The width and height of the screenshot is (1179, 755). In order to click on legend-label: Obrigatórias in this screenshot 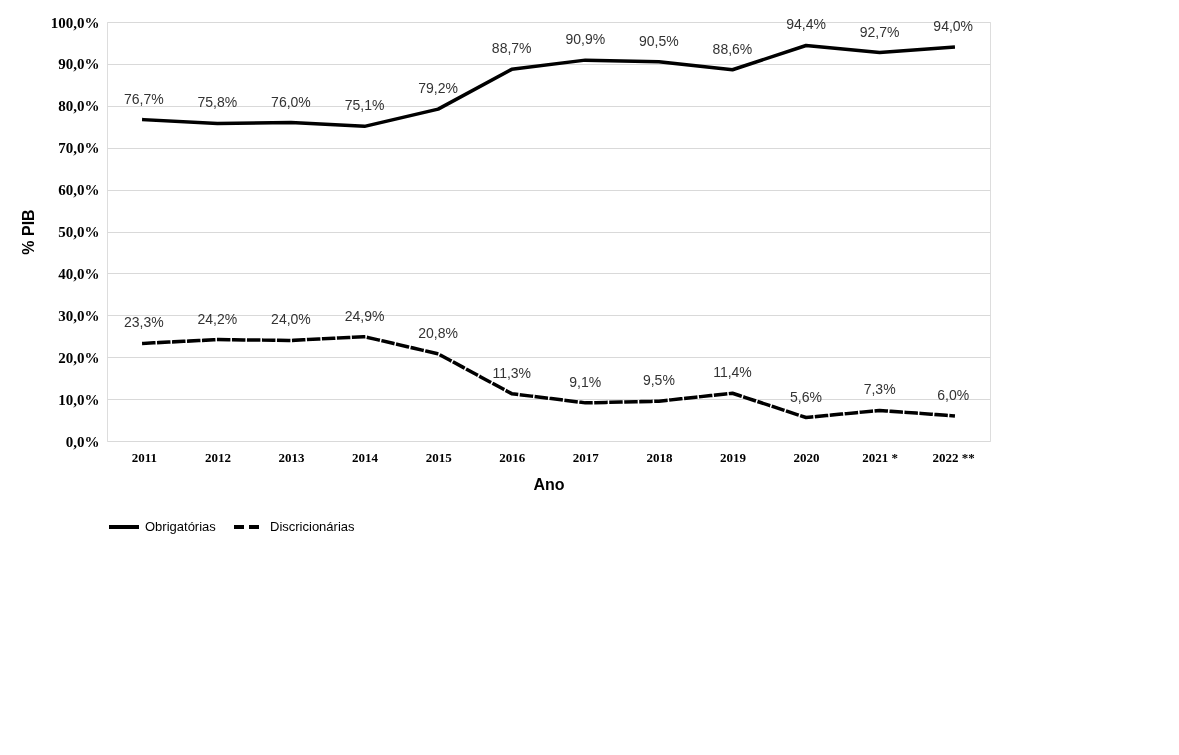, I will do `click(181, 526)`.